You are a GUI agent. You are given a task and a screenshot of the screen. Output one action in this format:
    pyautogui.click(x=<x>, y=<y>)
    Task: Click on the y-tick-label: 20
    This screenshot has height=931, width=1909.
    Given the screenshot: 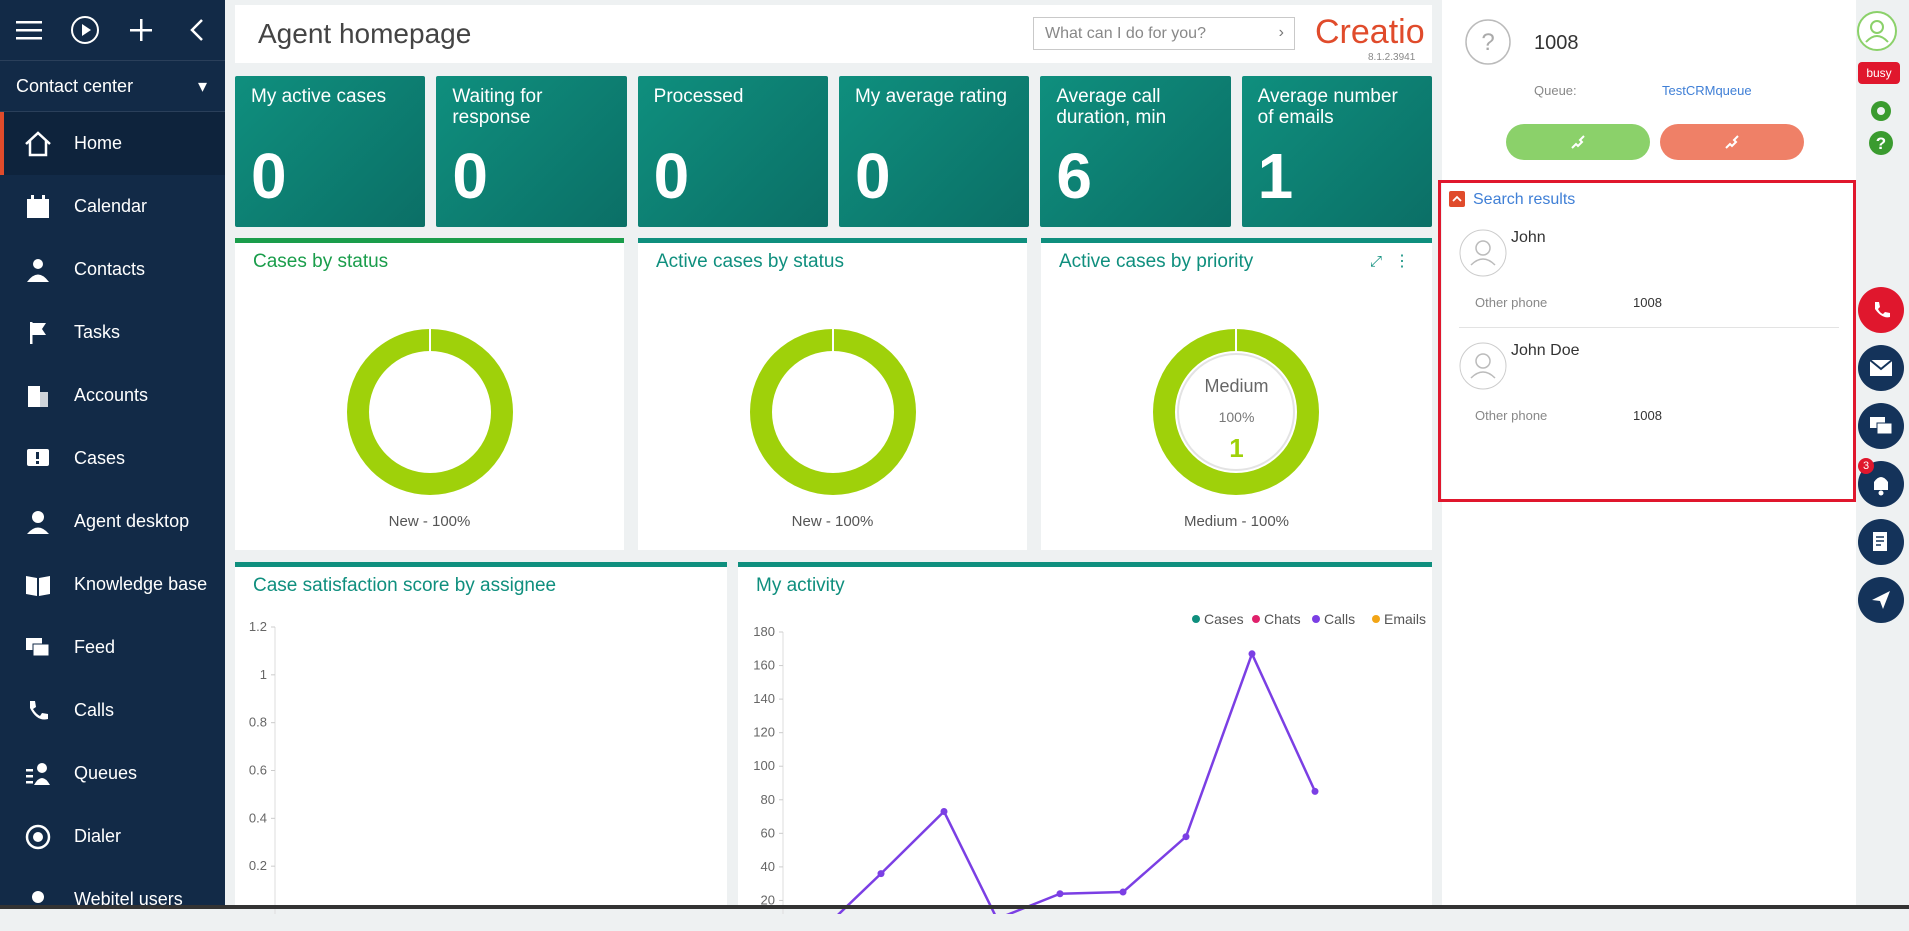 What is the action you would take?
    pyautogui.click(x=768, y=899)
    